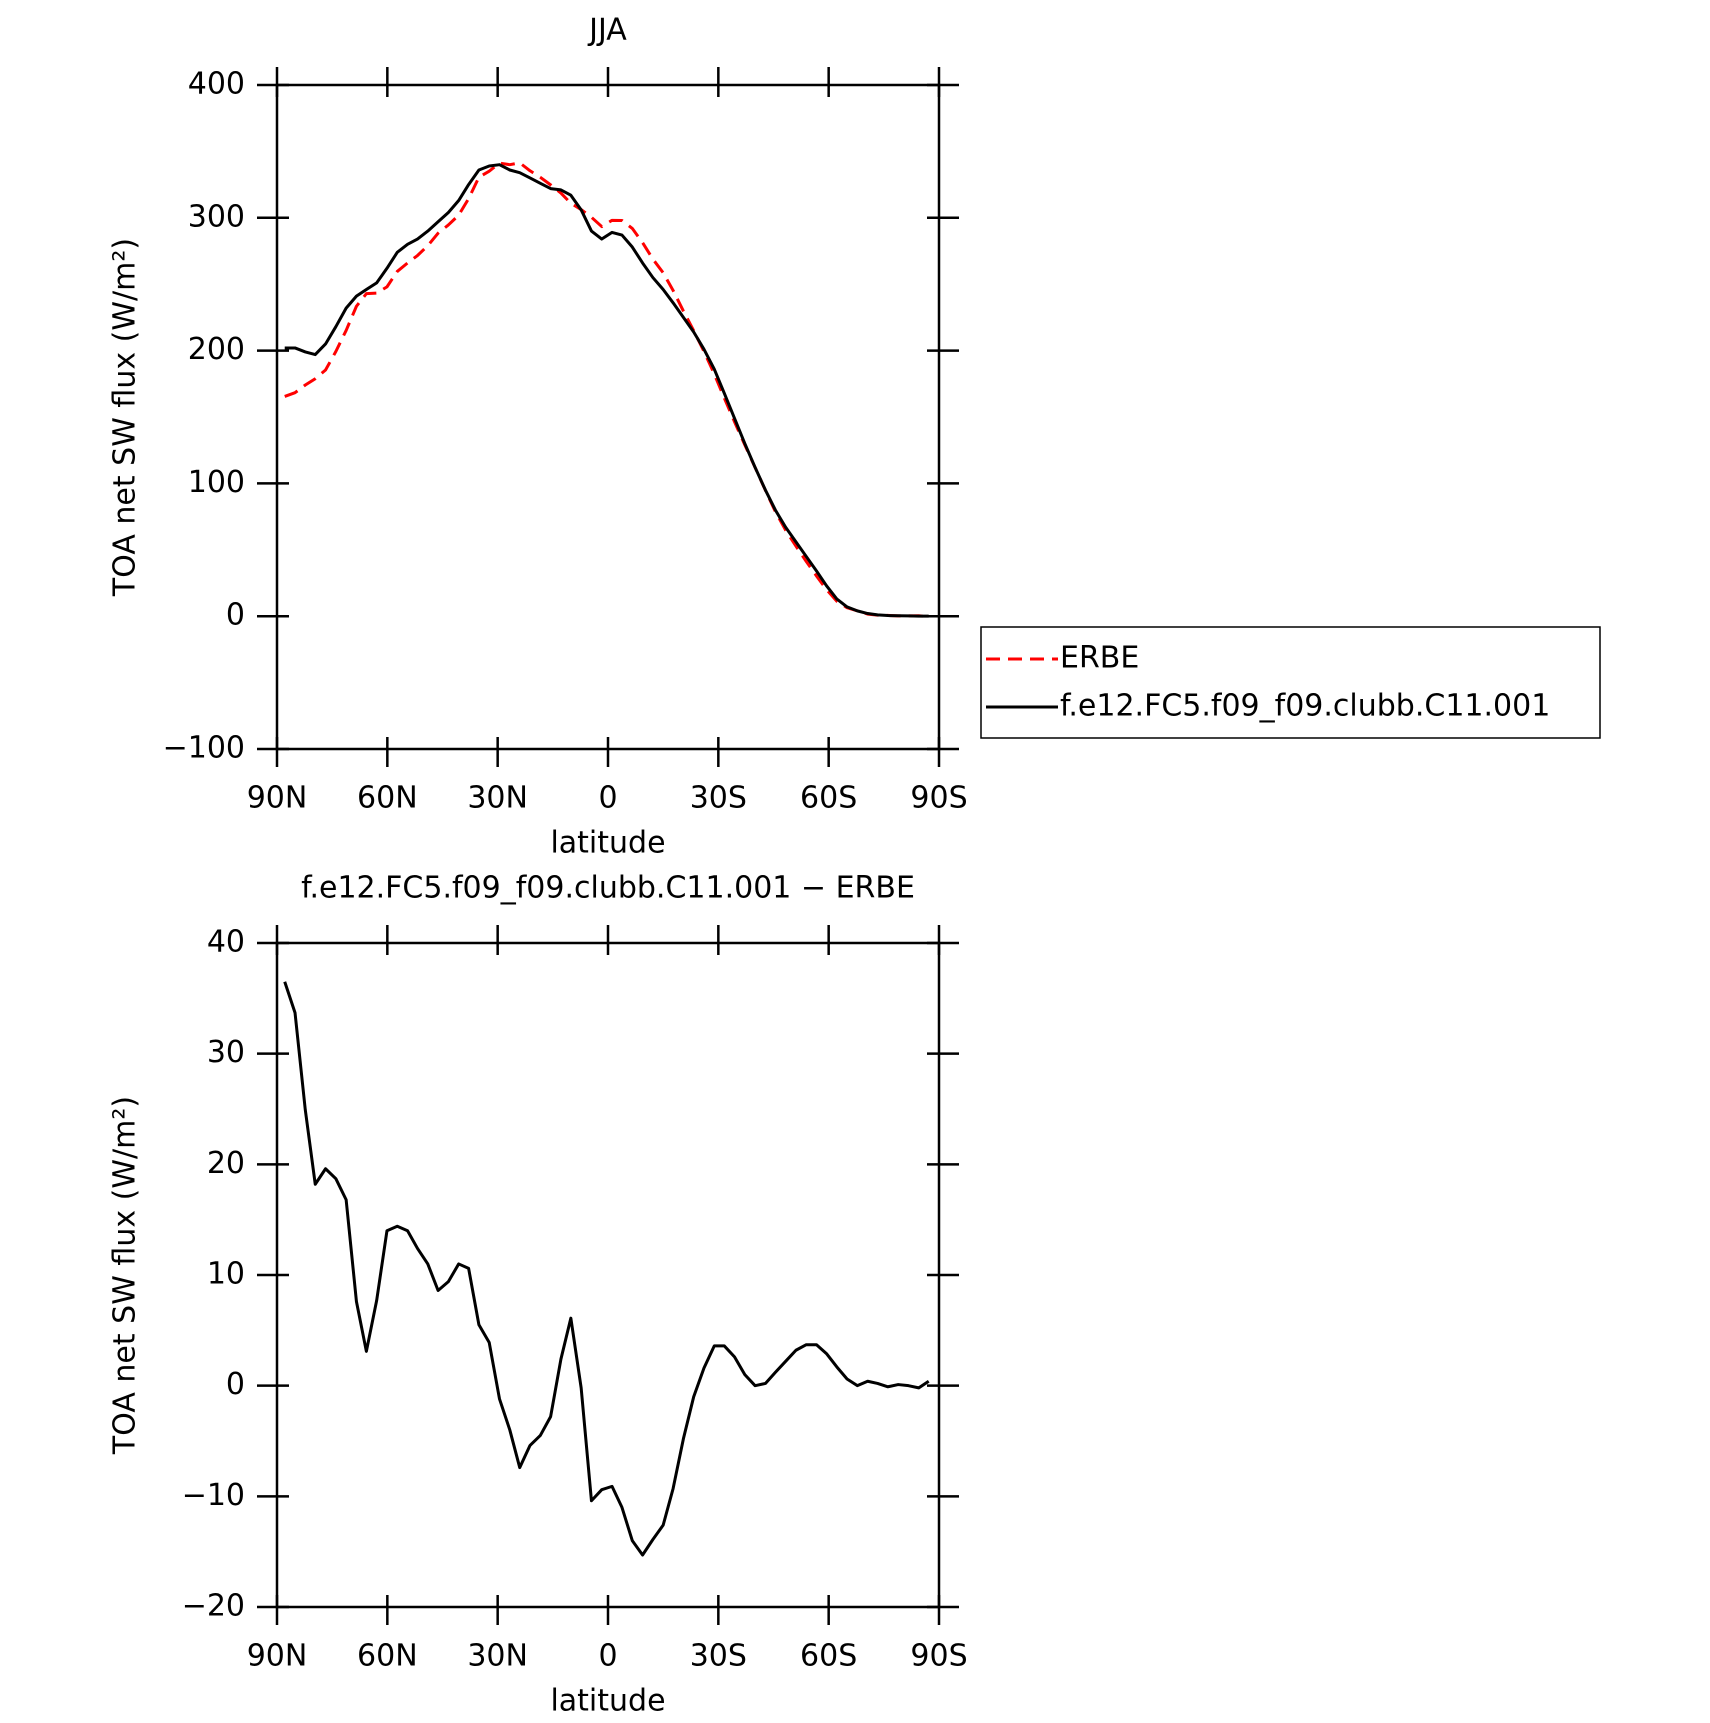 Image resolution: width=1710 pixels, height=1723 pixels. What do you see at coordinates (213, 1495) in the screenshot?
I see `y-tick-label: −10` at bounding box center [213, 1495].